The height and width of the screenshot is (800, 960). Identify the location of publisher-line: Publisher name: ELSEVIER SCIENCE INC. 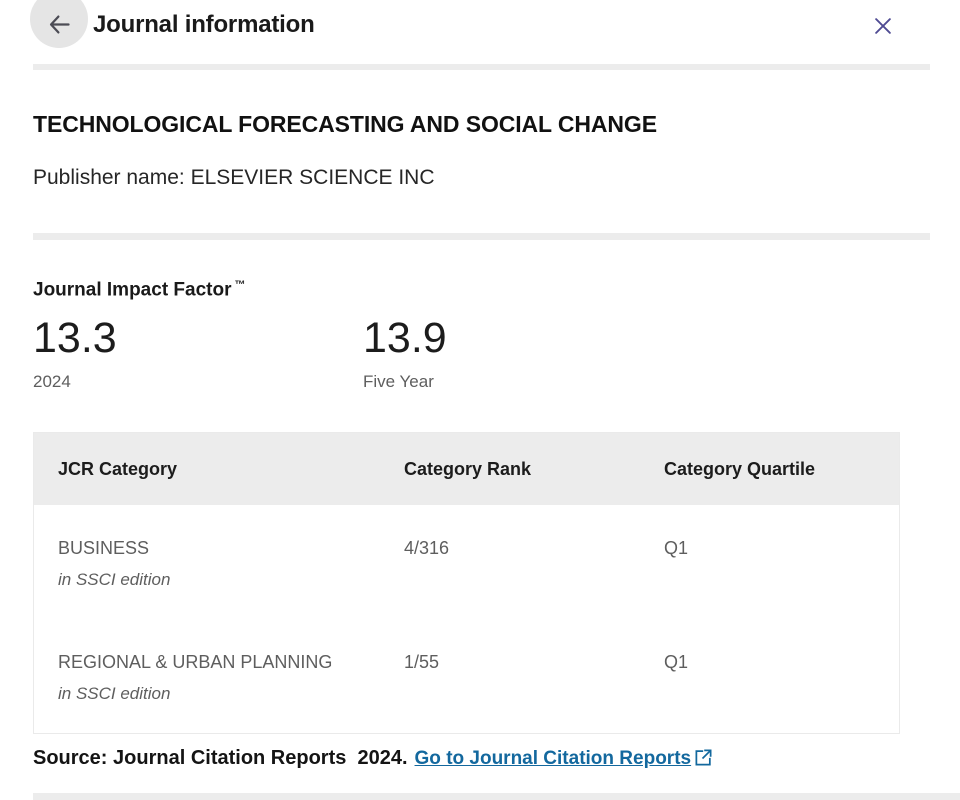
(234, 178).